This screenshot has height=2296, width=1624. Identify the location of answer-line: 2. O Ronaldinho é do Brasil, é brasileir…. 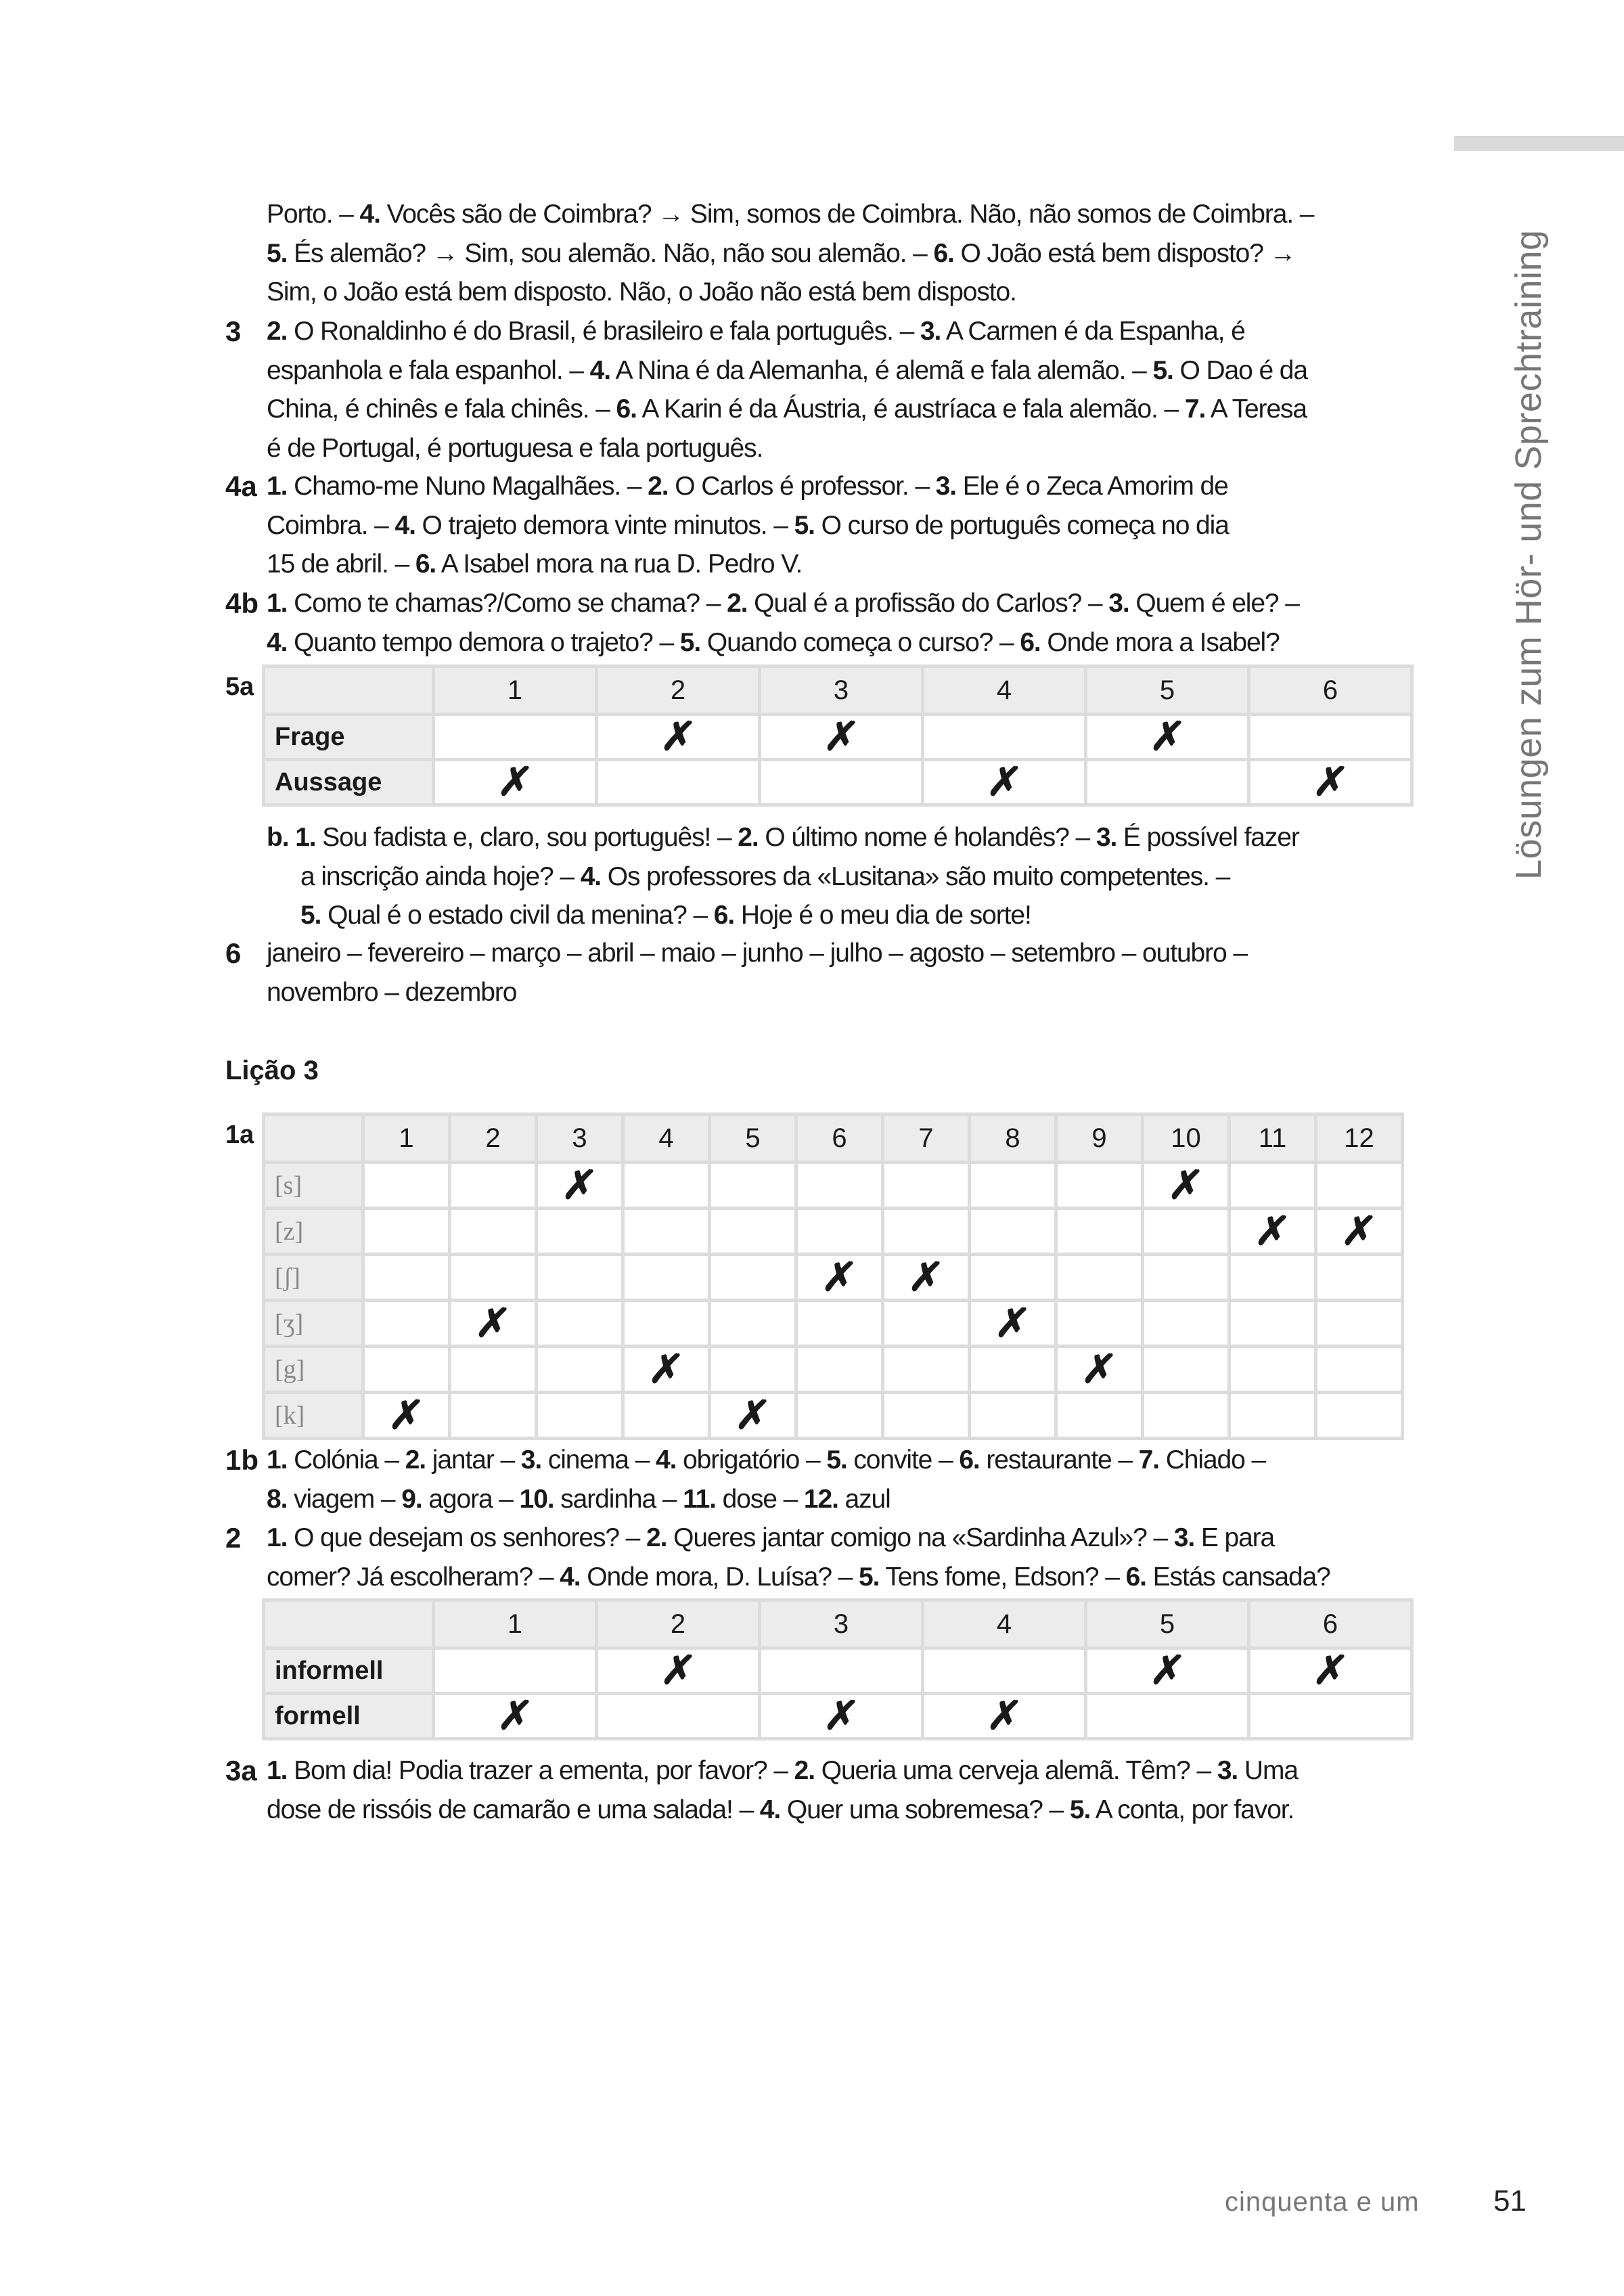
(841, 331).